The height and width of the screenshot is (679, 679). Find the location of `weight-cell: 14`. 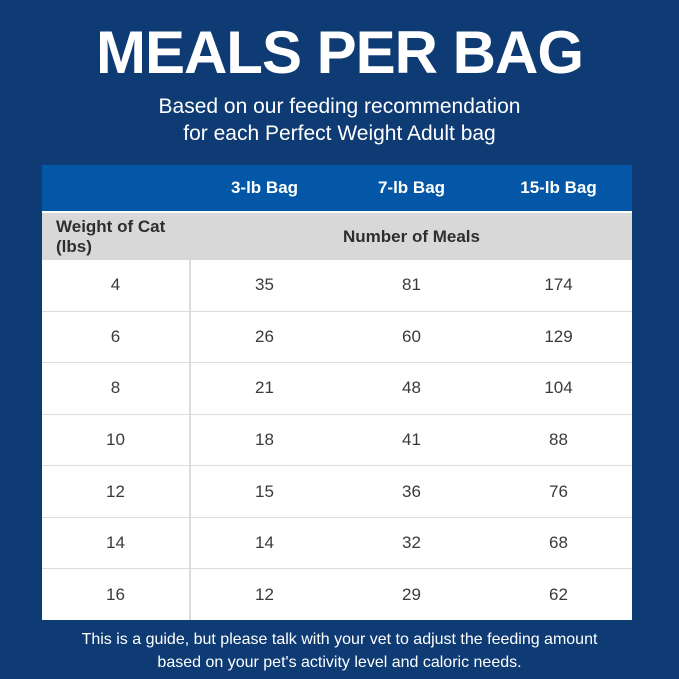

weight-cell: 14 is located at coordinates (116, 543).